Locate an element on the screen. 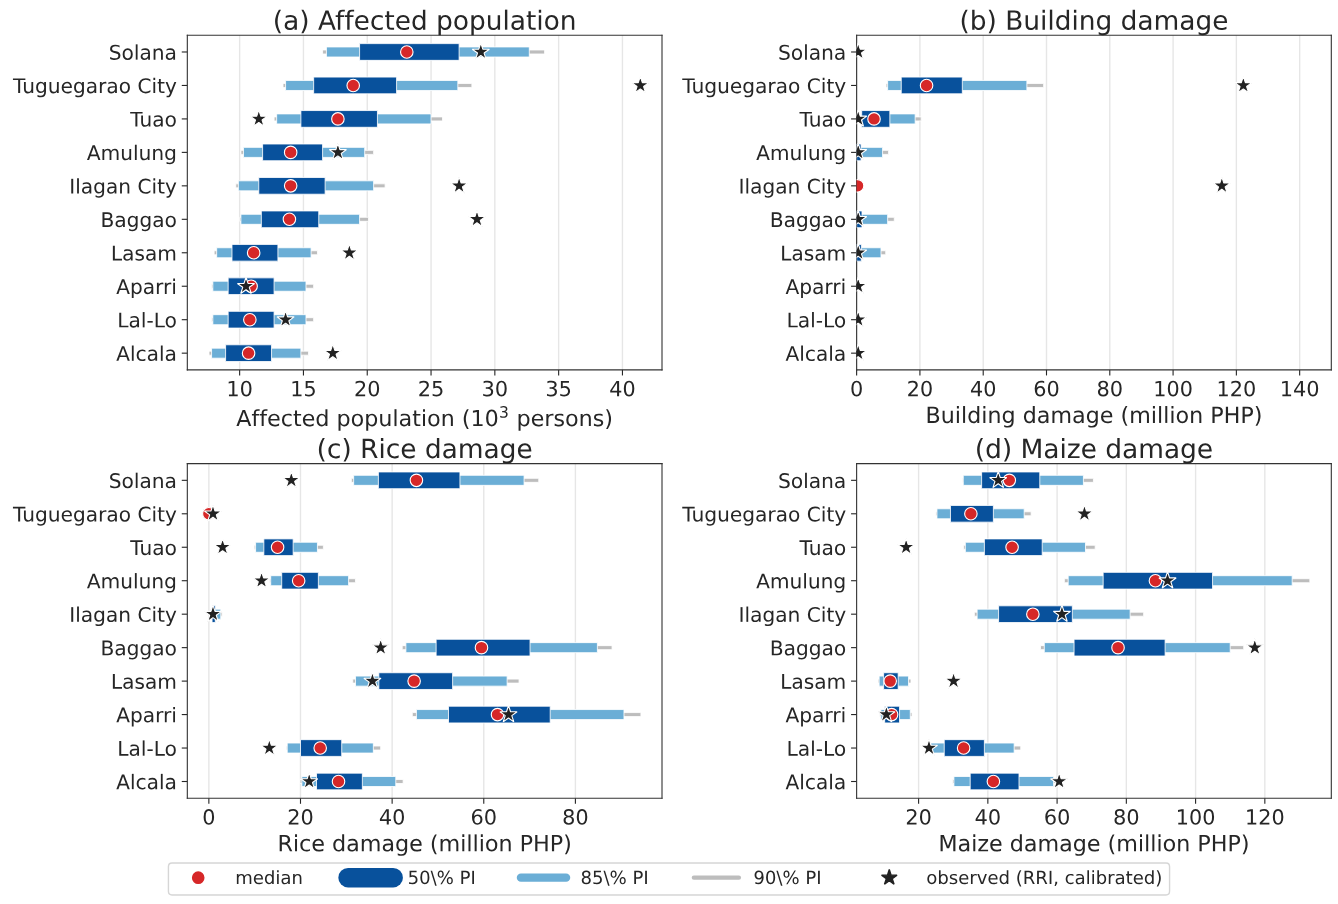  legend-label: 90\% PI is located at coordinates (787, 878).